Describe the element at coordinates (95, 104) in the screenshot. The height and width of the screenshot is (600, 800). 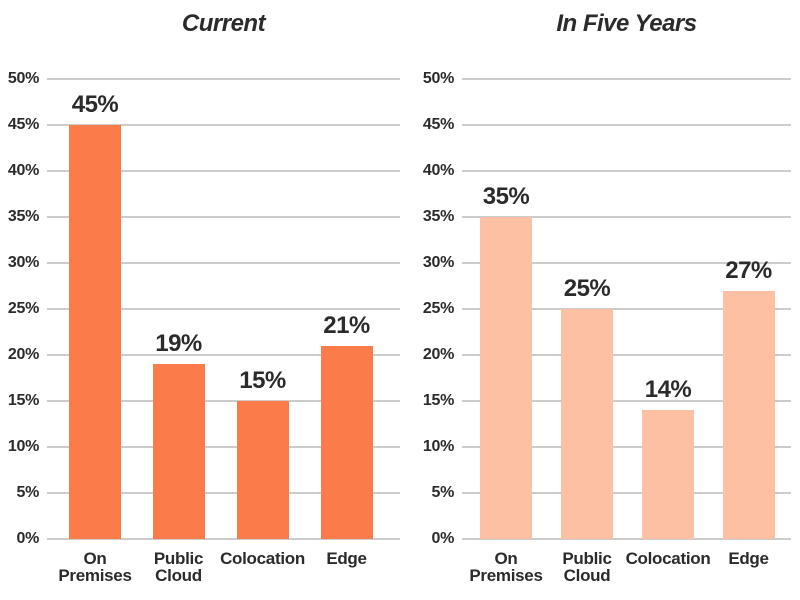
I see `bar-value-label: 45%` at that location.